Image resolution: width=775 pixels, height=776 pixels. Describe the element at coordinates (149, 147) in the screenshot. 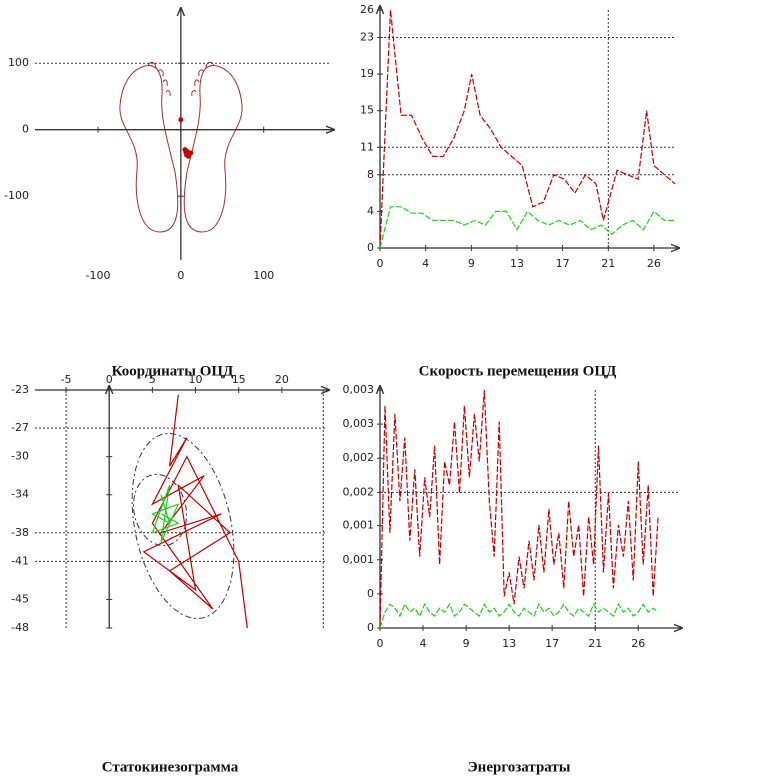

I see `left-foot` at that location.